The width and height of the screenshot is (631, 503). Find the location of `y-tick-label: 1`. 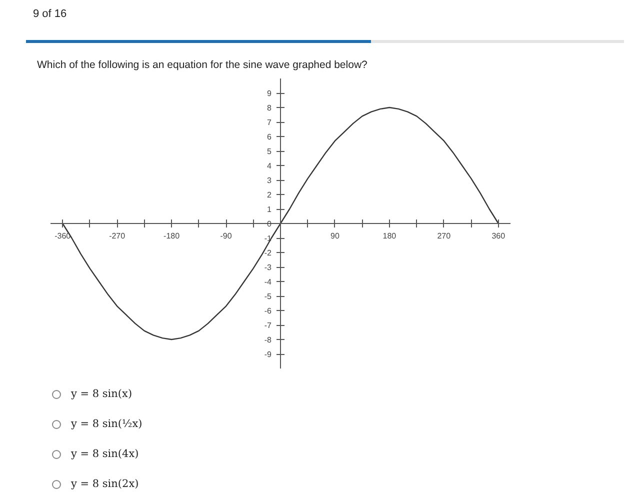

y-tick-label: 1 is located at coordinates (269, 209).